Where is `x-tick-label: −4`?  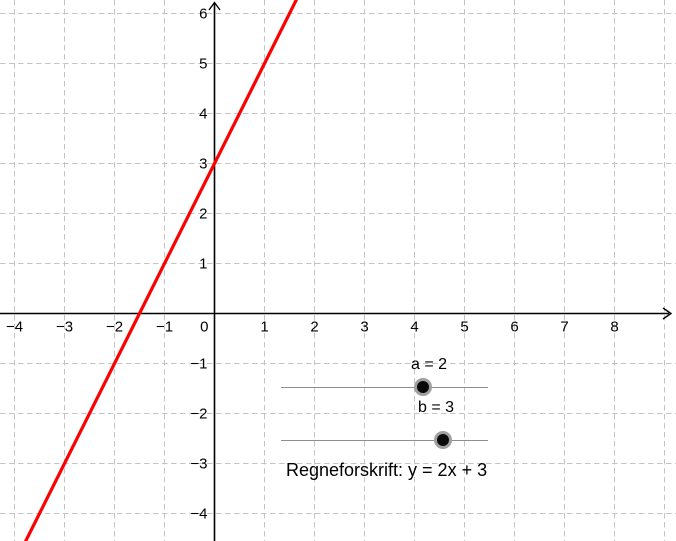
x-tick-label: −4 is located at coordinates (14, 327).